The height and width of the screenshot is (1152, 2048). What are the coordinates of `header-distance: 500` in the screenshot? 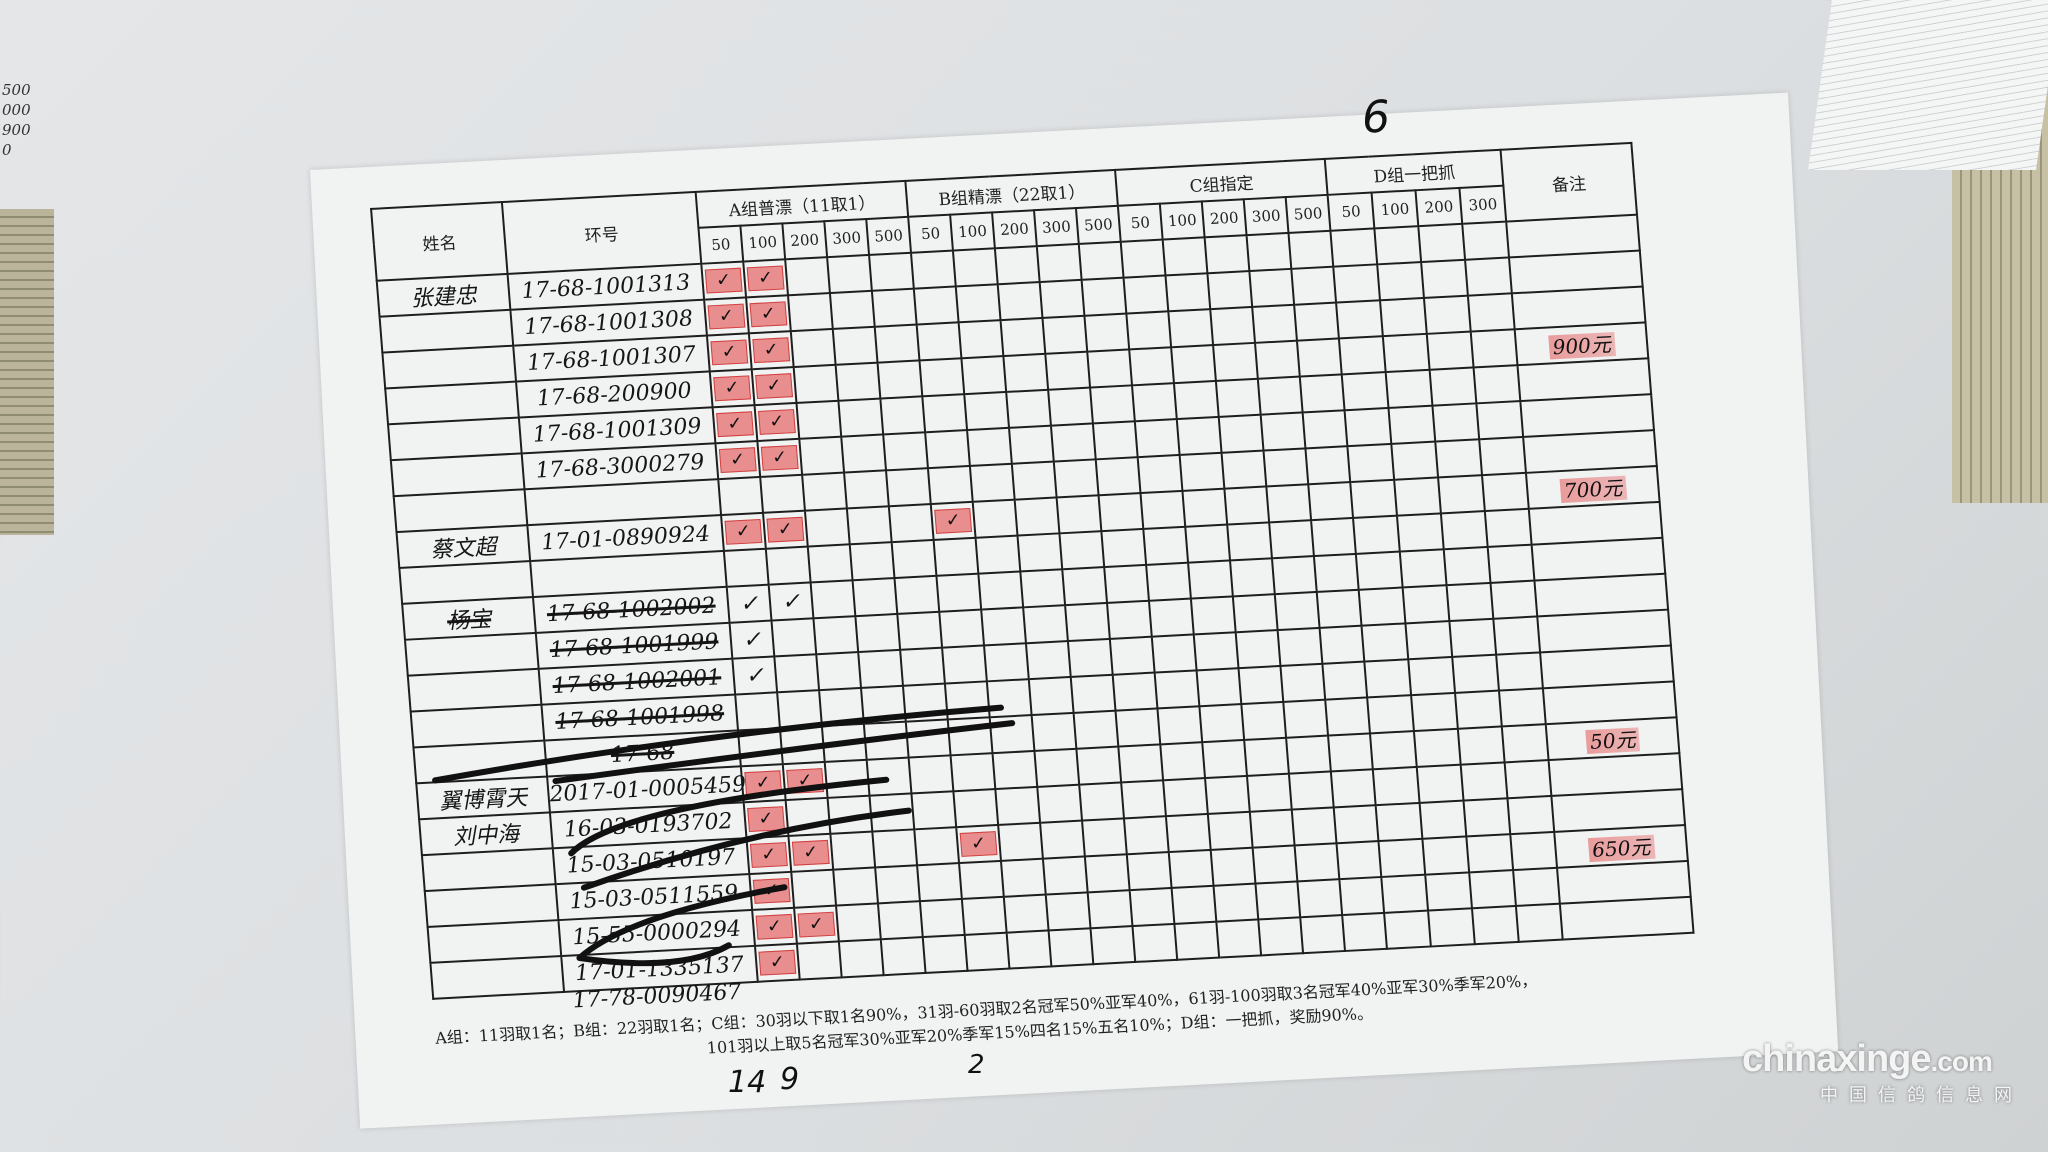 It's located at (1308, 213).